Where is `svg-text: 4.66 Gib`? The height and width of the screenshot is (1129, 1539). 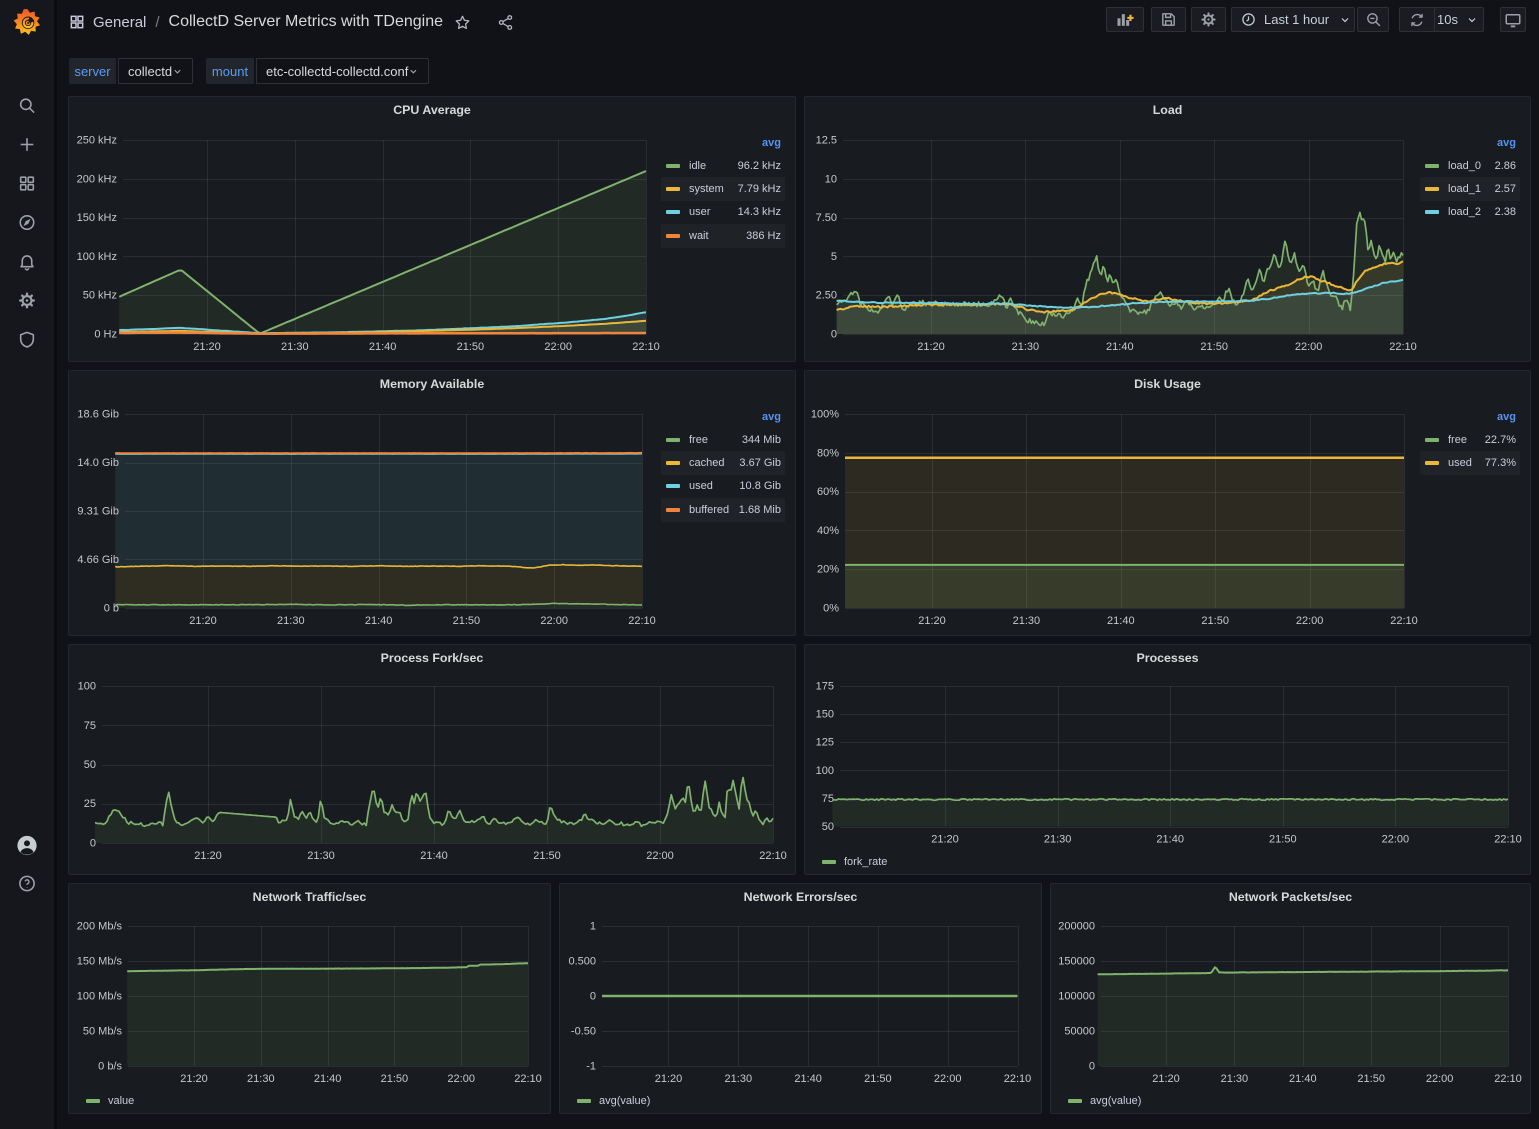 svg-text: 4.66 Gib is located at coordinates (98, 560).